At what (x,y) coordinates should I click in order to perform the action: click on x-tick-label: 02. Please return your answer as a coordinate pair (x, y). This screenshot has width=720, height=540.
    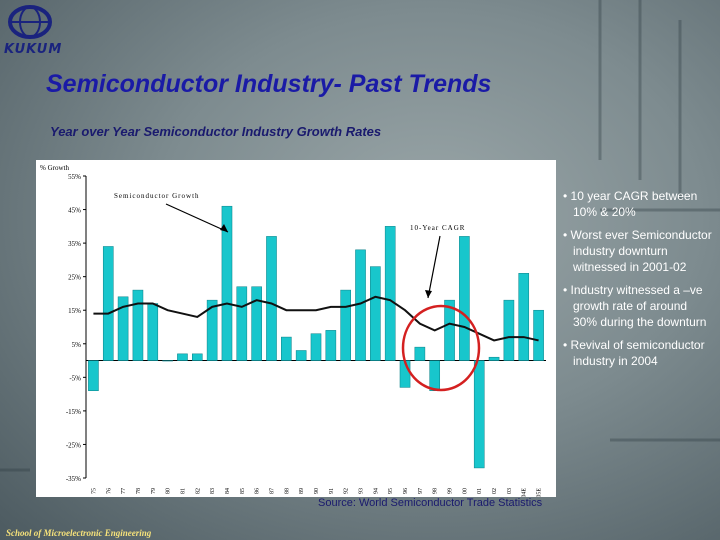
    Looking at the image, I should click on (495, 491).